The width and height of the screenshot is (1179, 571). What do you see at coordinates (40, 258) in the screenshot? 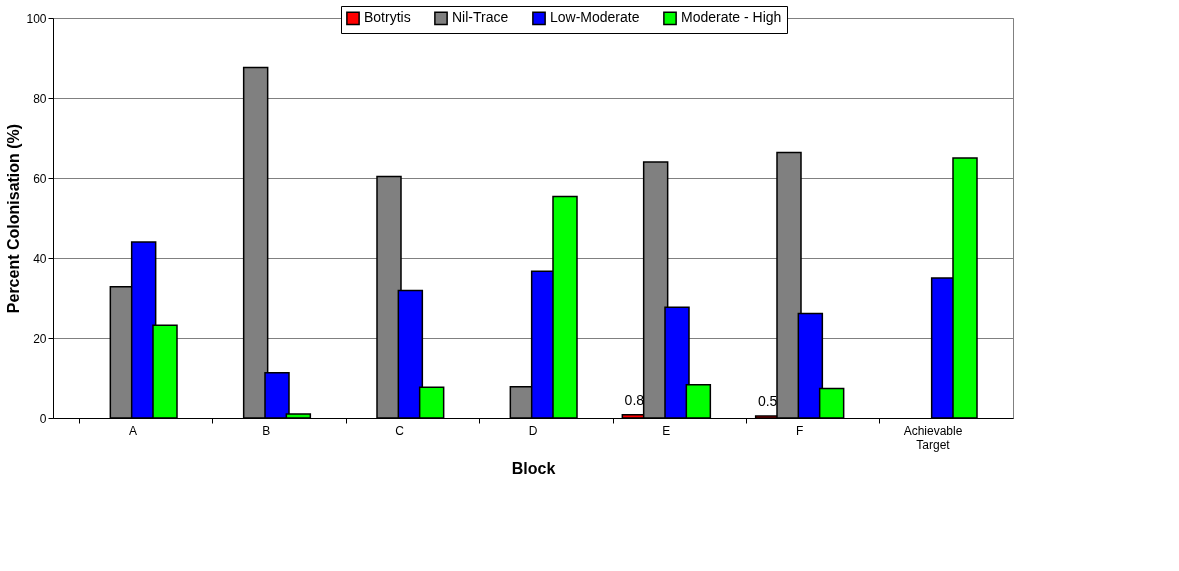
I see `y-tick-label: 40` at bounding box center [40, 258].